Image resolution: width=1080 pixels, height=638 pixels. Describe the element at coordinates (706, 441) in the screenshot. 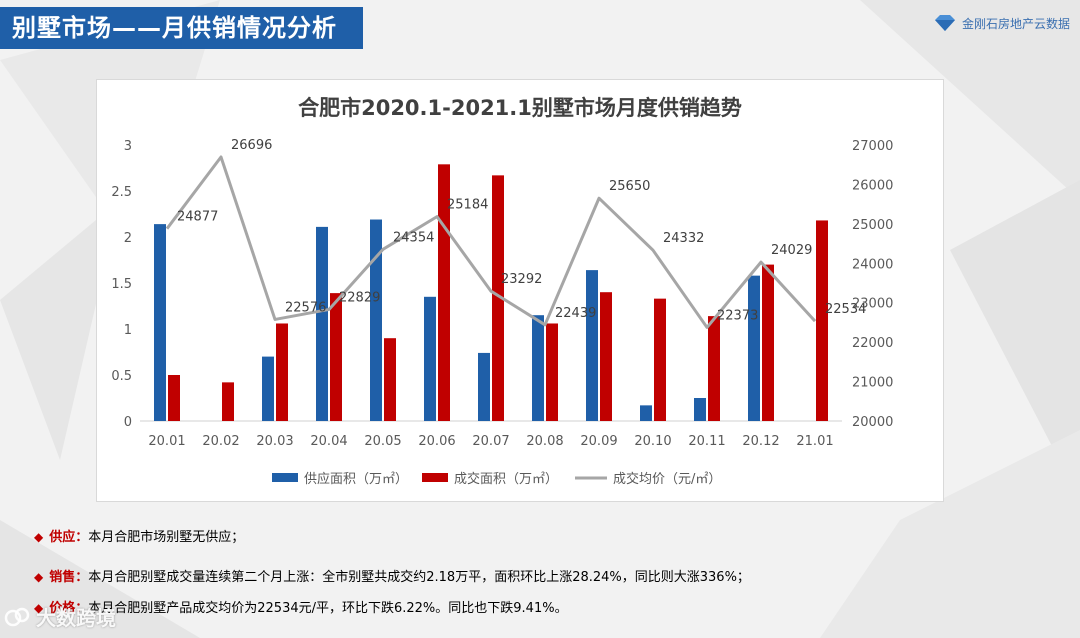

I see `x-tick-label: 20.11` at that location.